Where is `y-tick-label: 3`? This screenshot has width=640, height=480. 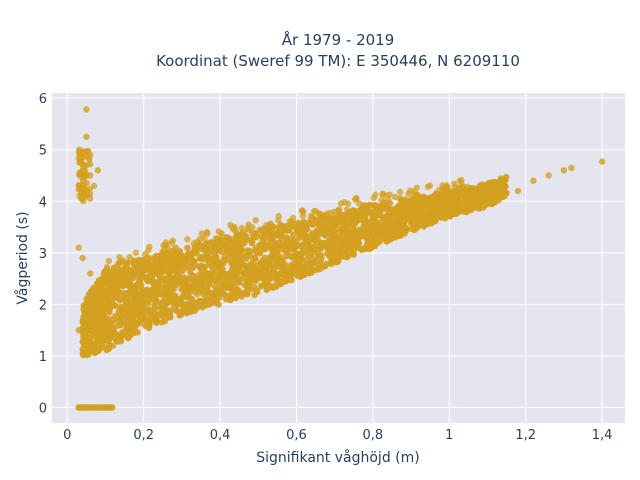 y-tick-label: 3 is located at coordinates (43, 254).